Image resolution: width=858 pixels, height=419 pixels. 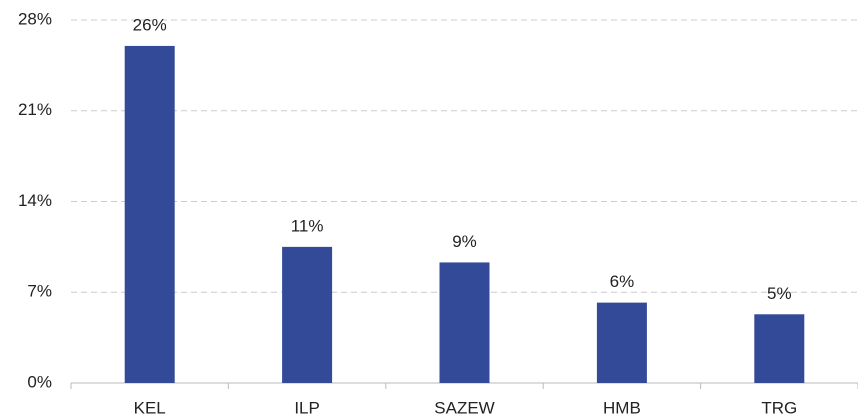 I want to click on x-tick-label: SAZEW, so click(x=464, y=407).